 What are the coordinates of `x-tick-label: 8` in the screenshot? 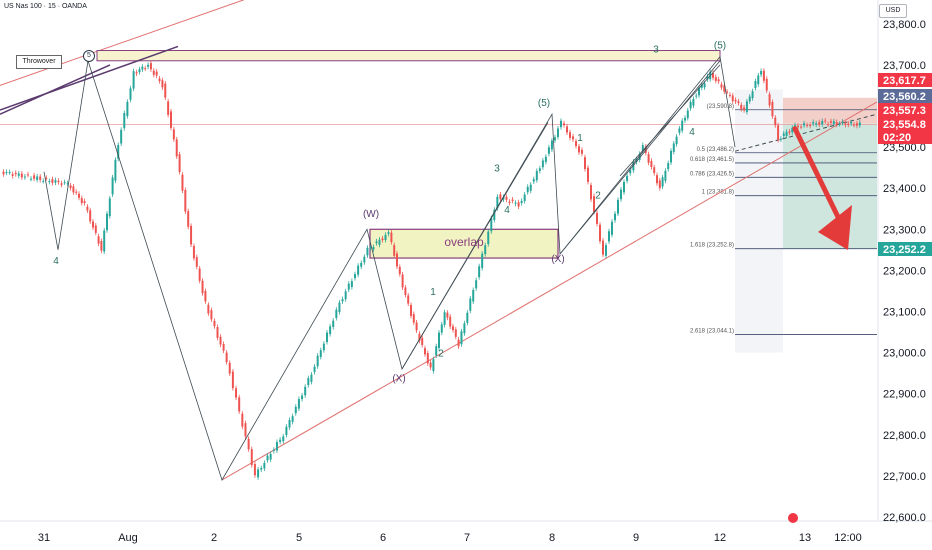 It's located at (552, 538).